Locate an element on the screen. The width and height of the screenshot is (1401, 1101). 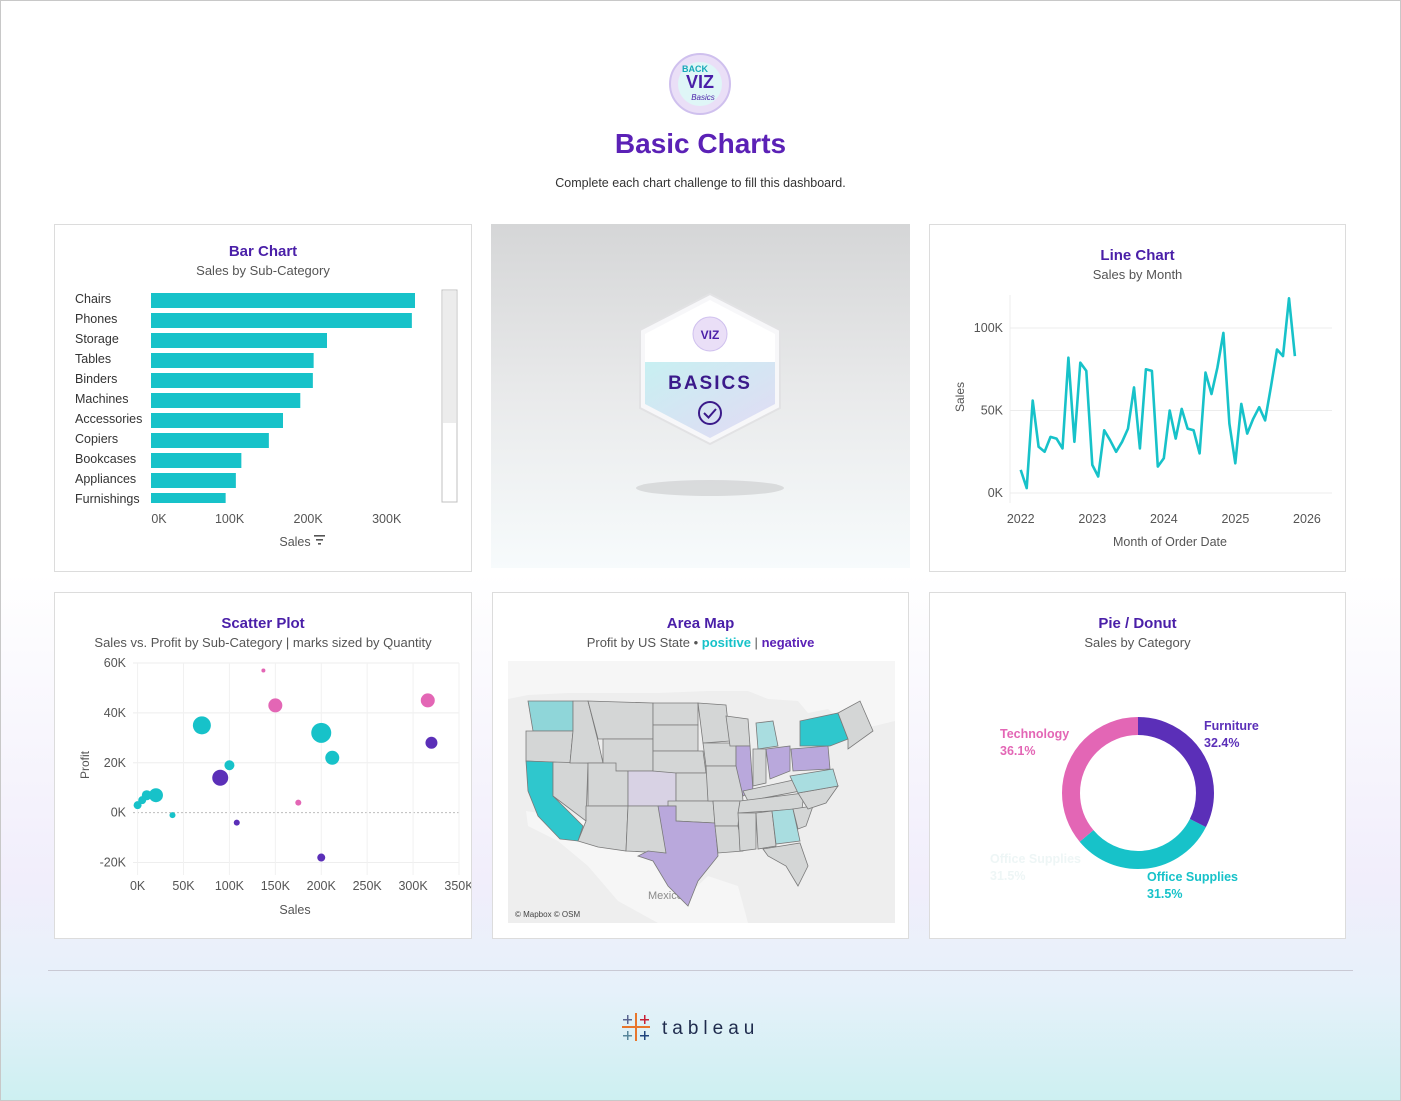
state-virginia is located at coordinates (814, 781).